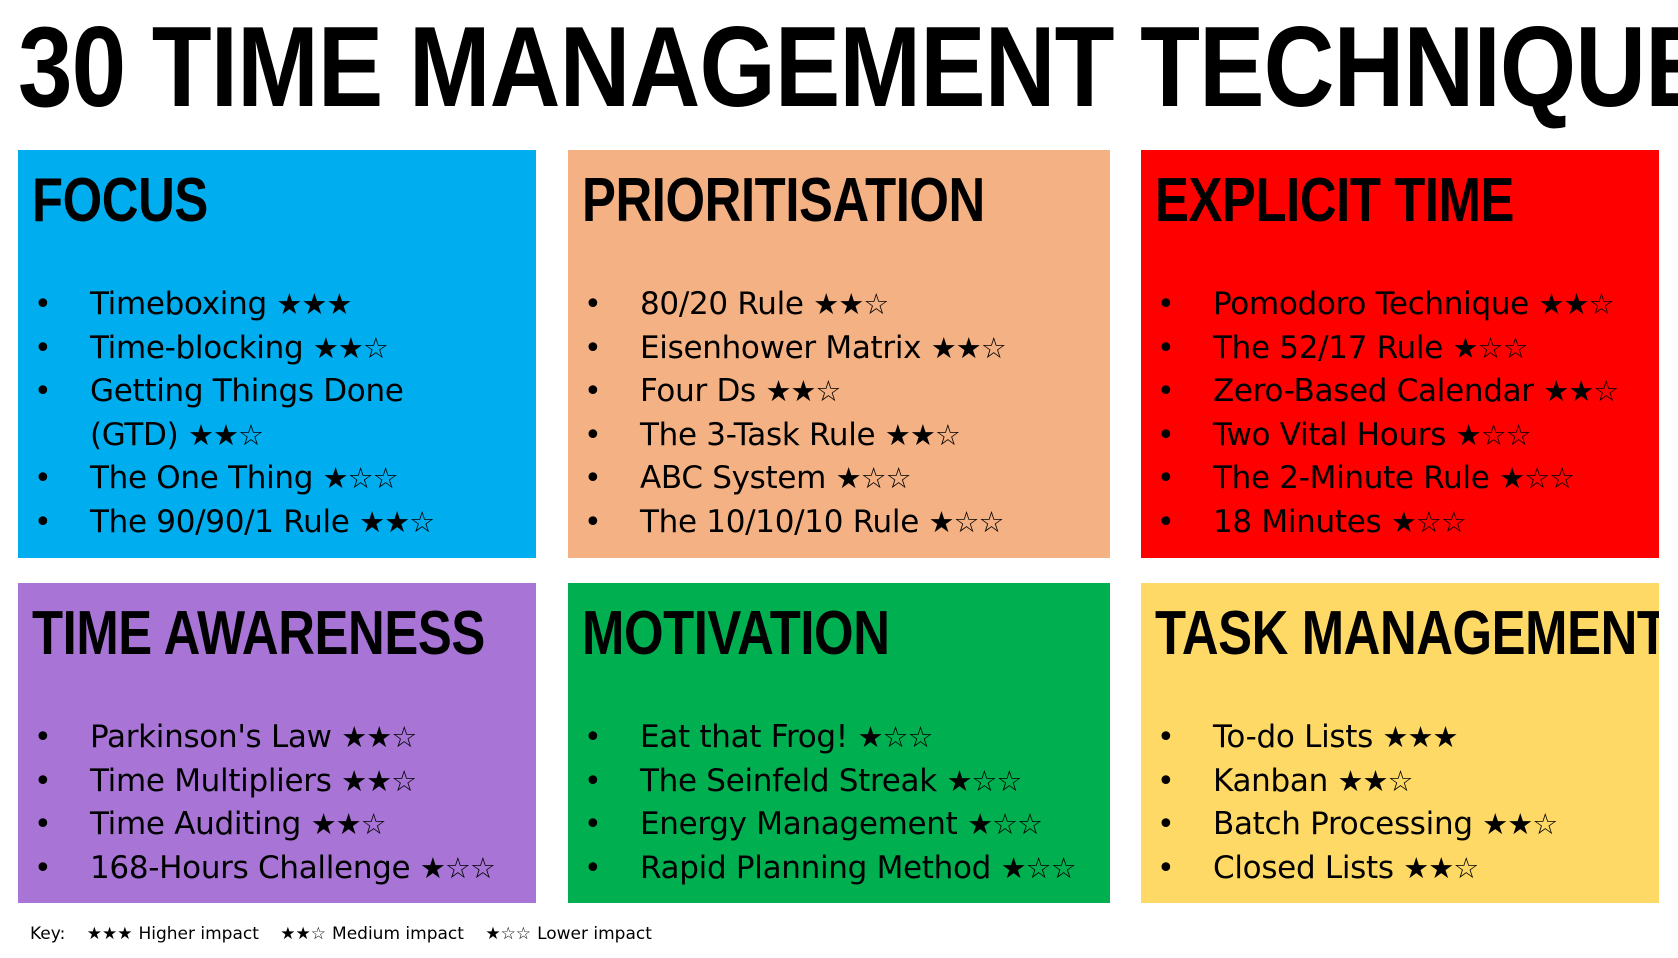  Describe the element at coordinates (48, 934) in the screenshot. I see `key-label: Key:` at that location.